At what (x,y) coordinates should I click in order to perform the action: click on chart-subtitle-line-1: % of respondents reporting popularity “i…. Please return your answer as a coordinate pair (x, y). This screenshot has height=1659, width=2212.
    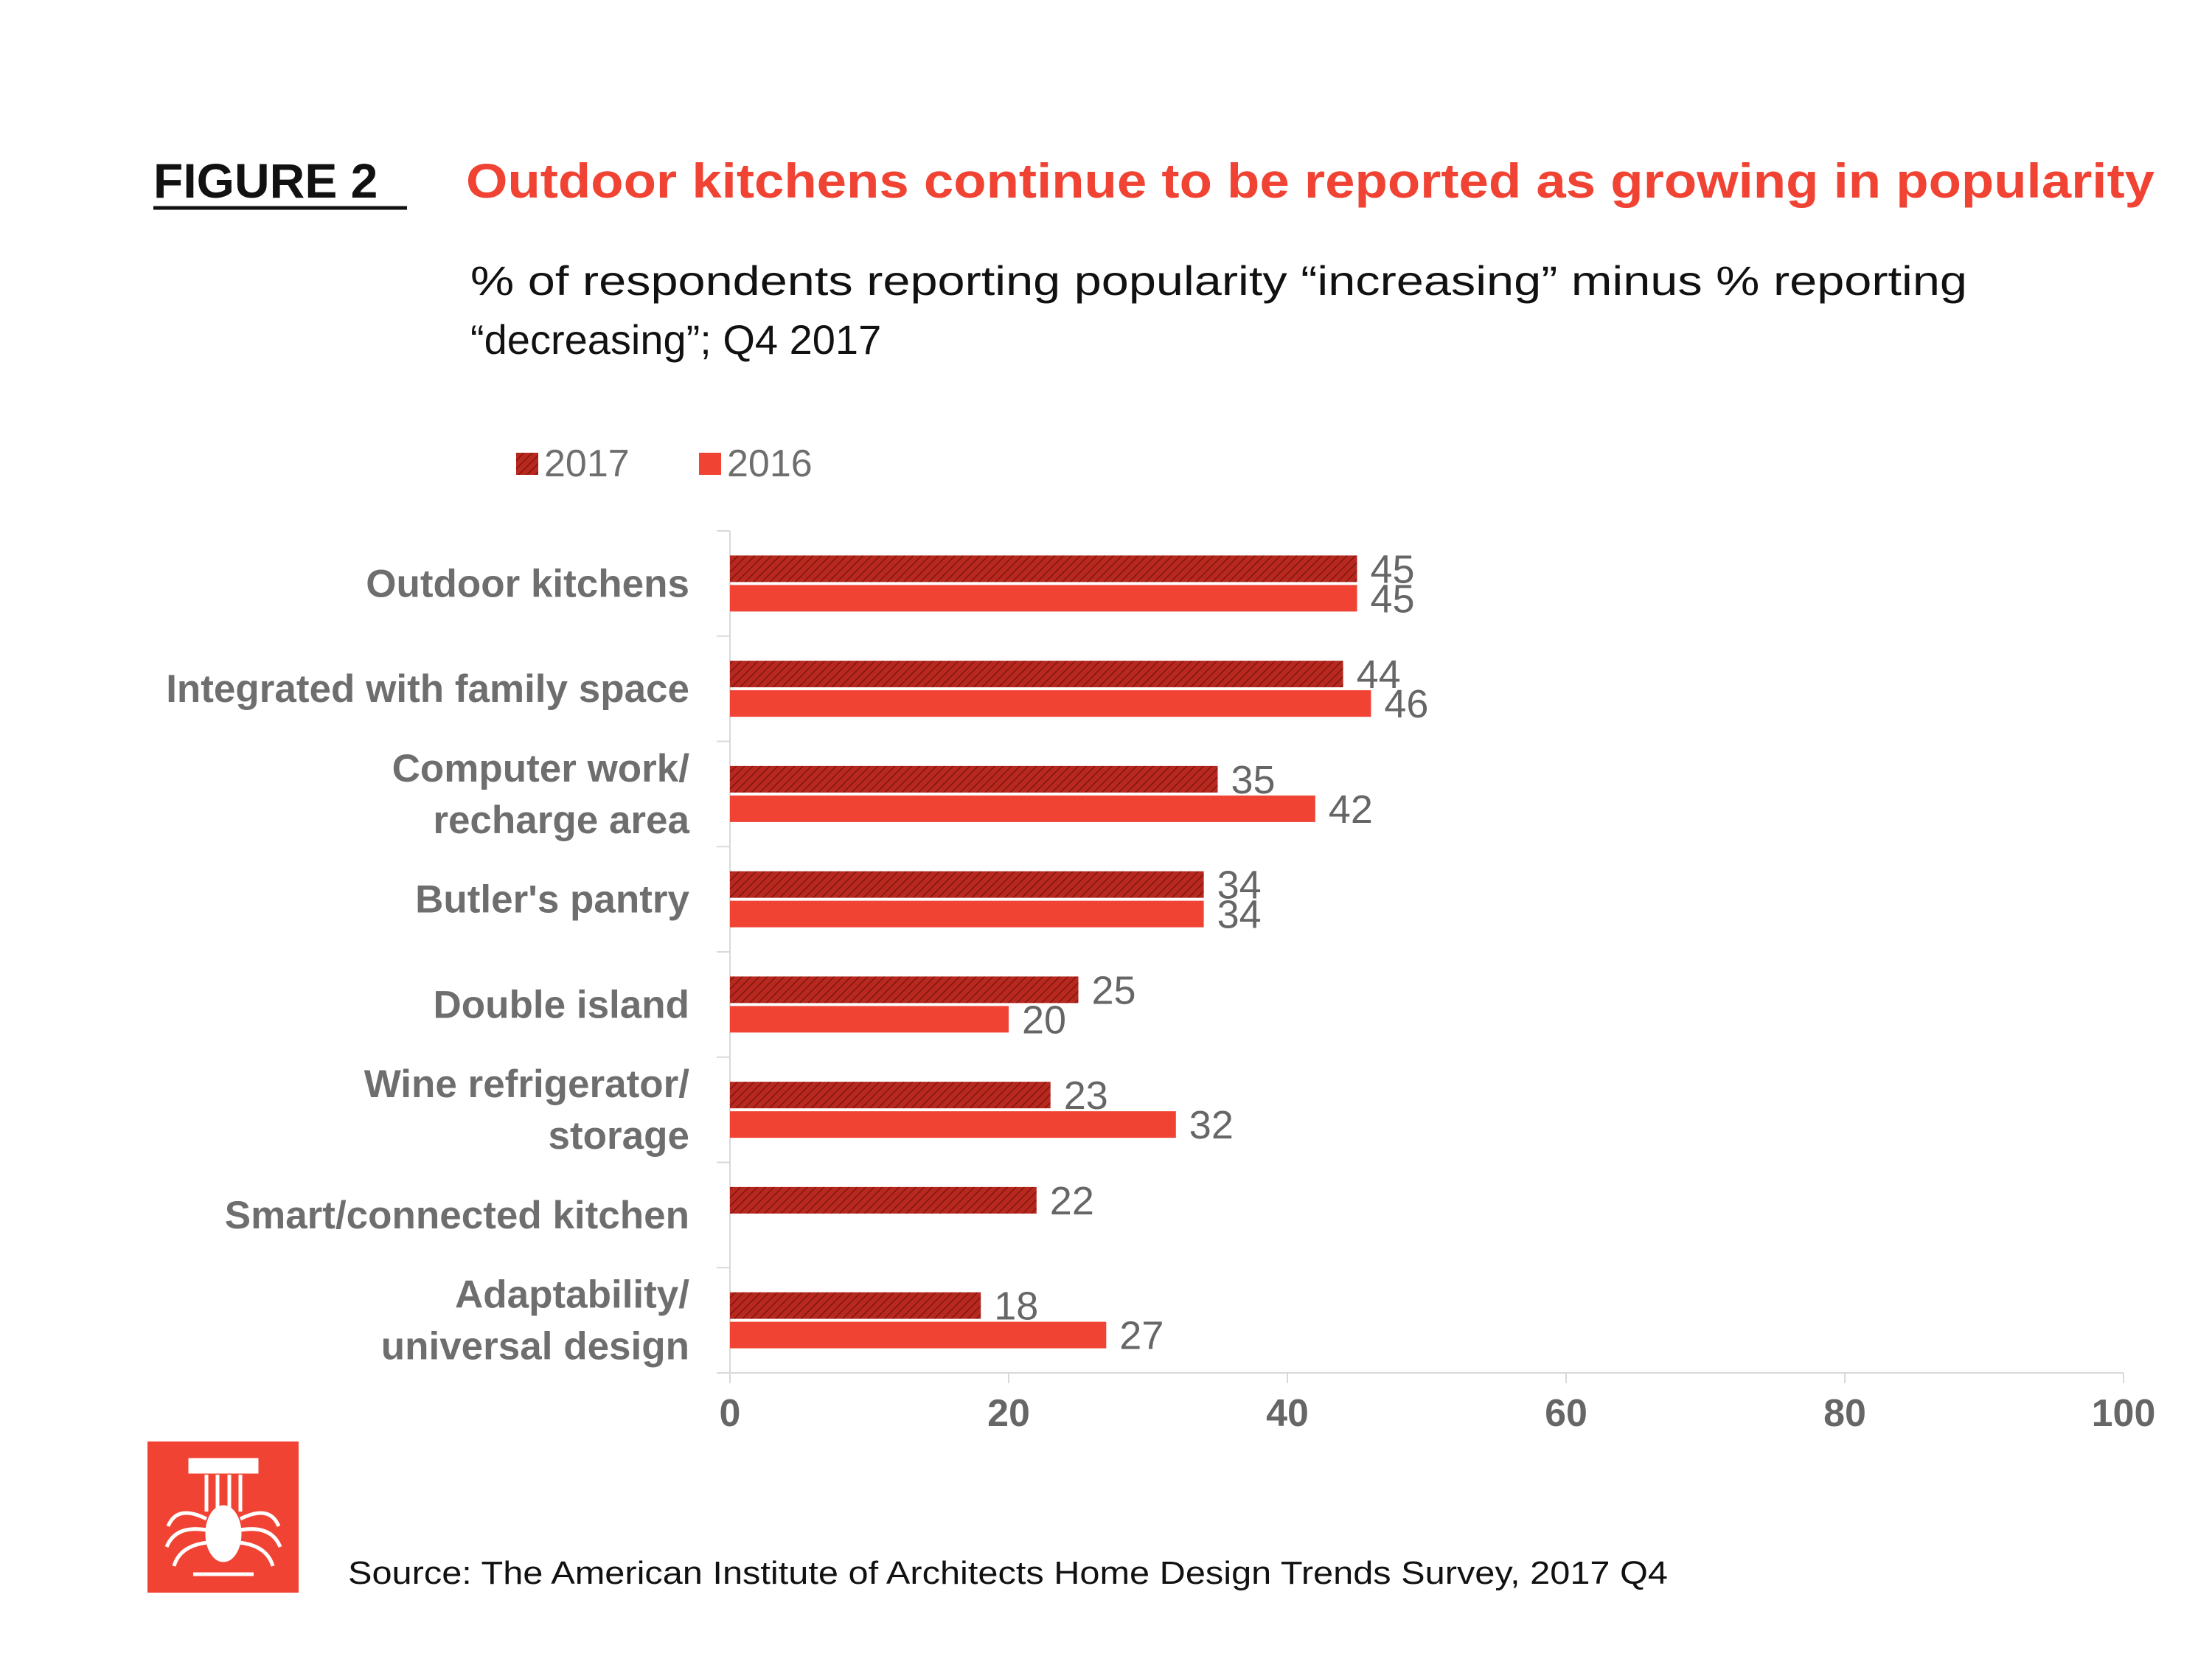
    Looking at the image, I should click on (1218, 280).